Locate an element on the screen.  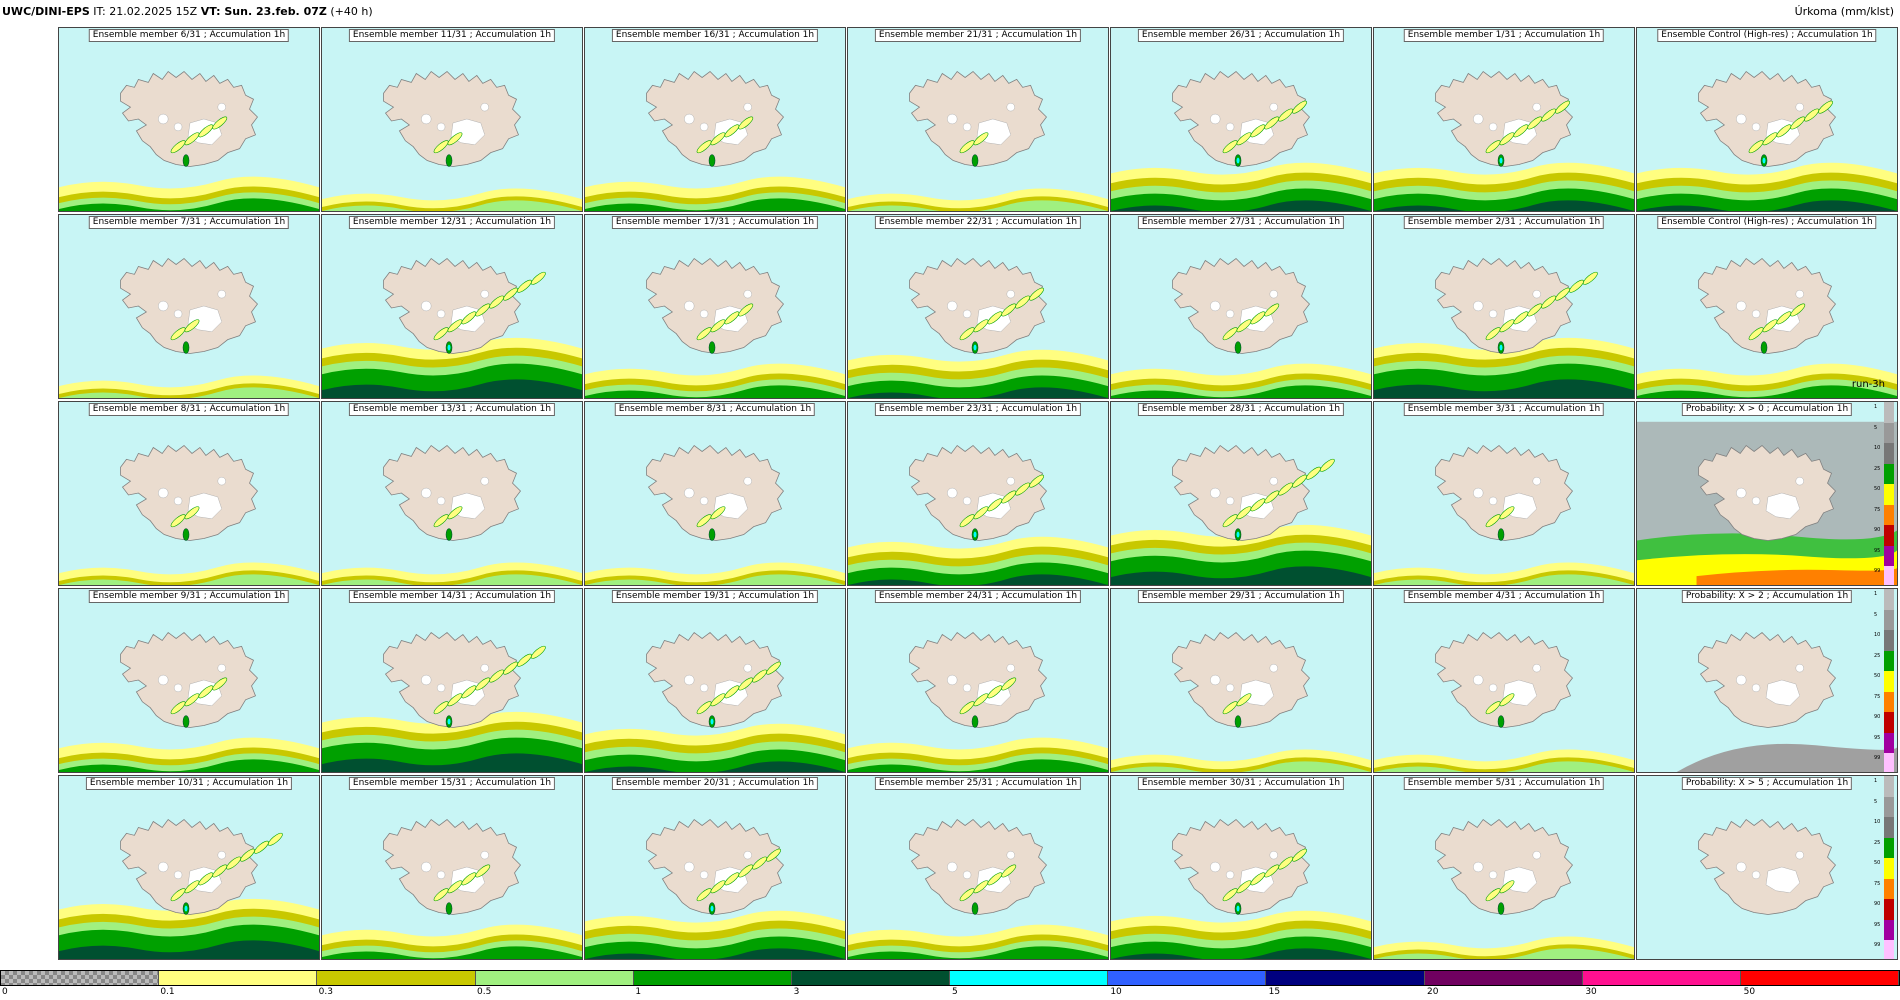
ensemble-member-panel: Ensemble member 24/31 ; Accumulation 1h is located at coordinates (978, 680).